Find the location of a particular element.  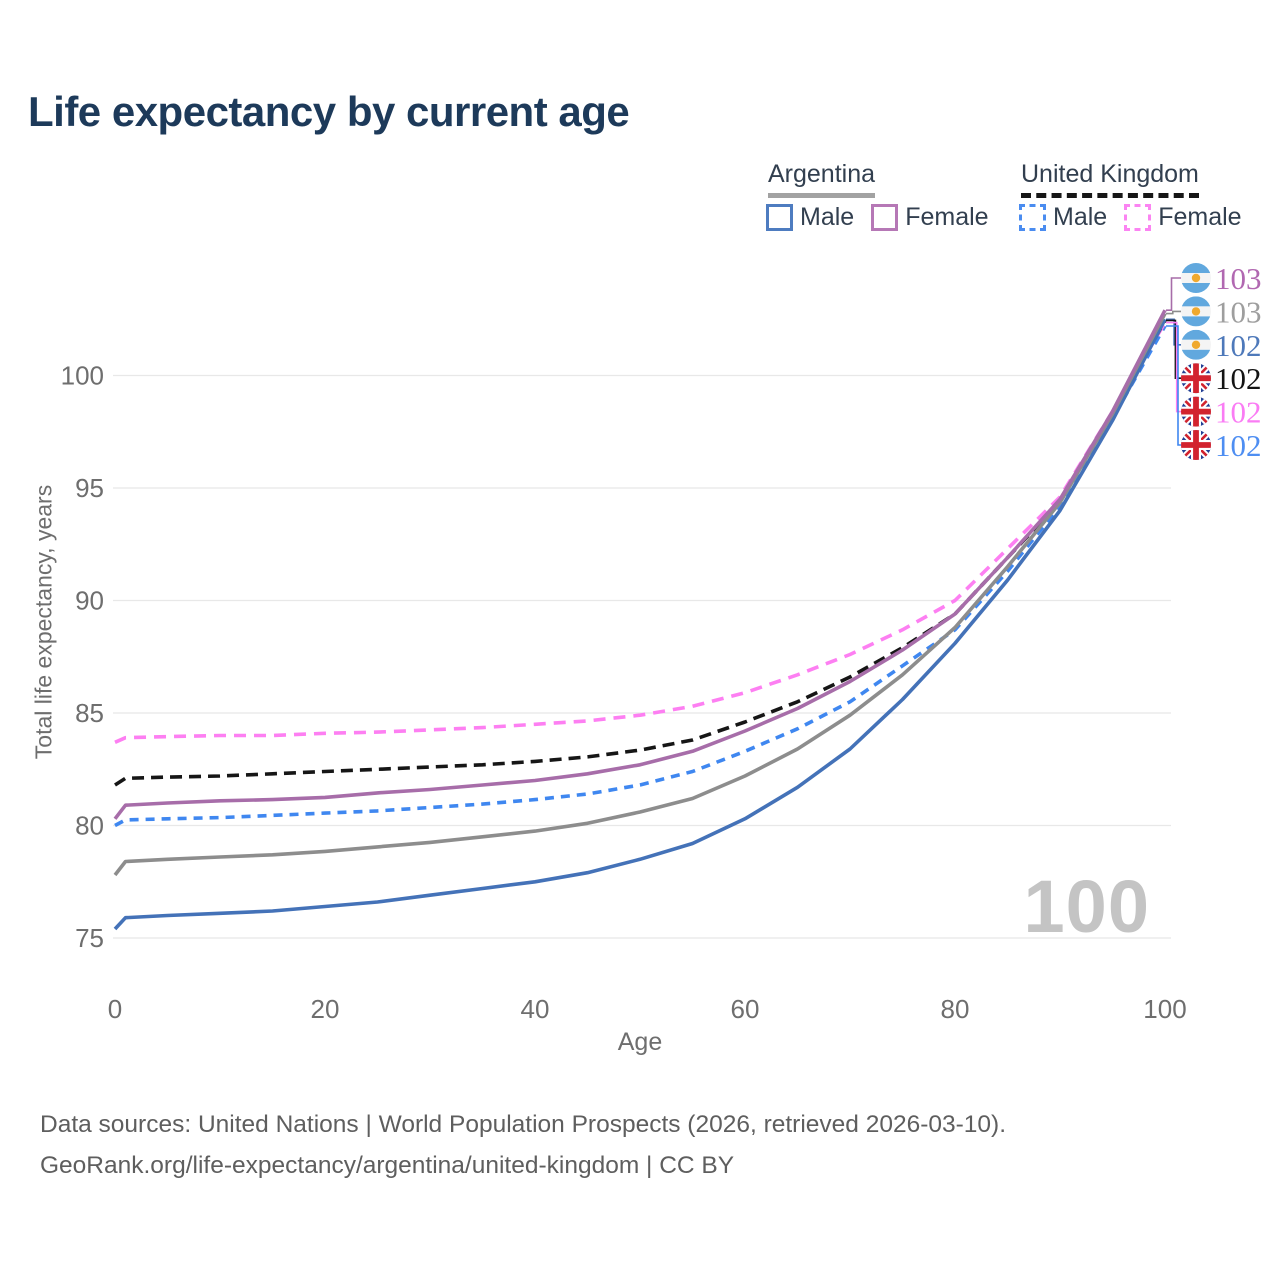

legend-label-argentina-female: Female is located at coordinates (947, 217).